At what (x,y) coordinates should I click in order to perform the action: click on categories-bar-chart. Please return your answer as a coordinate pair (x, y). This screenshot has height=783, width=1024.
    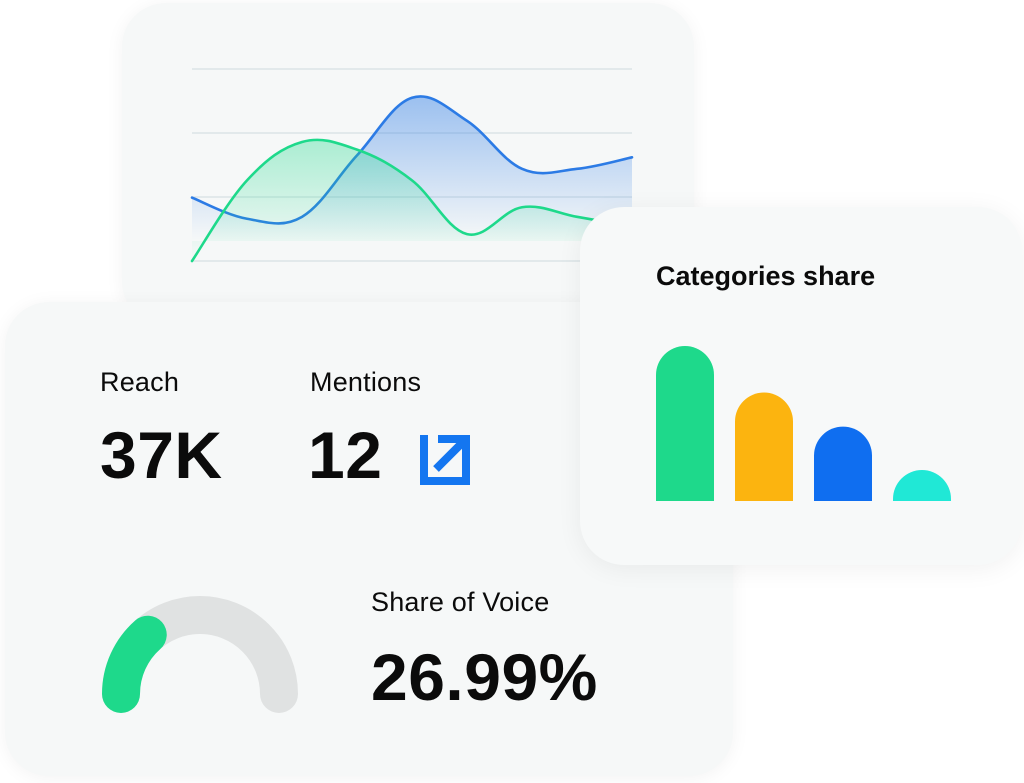
    Looking at the image, I should click on (803, 423).